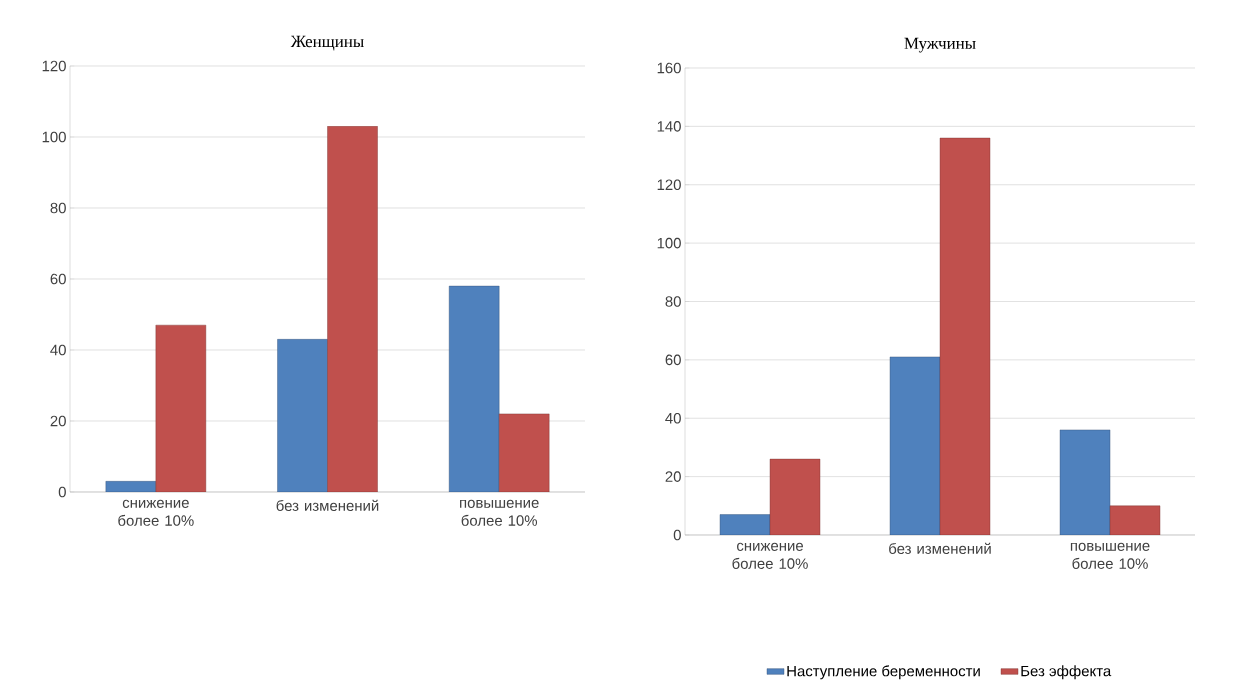  Describe the element at coordinates (1066, 672) in the screenshot. I see `legend-label: Без эффекта` at that location.